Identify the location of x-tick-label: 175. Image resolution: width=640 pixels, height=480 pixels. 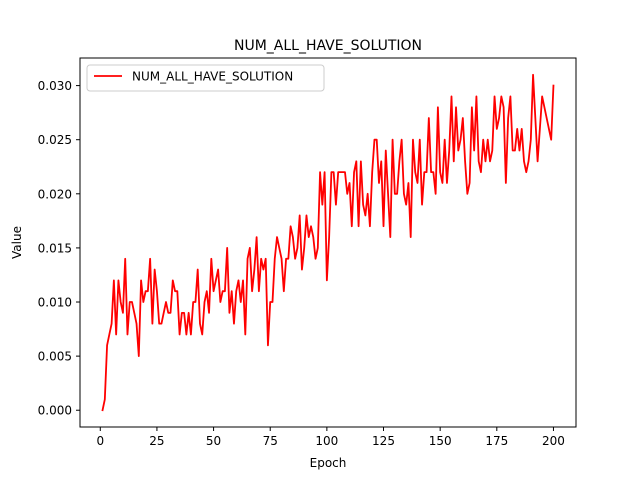
(496, 441).